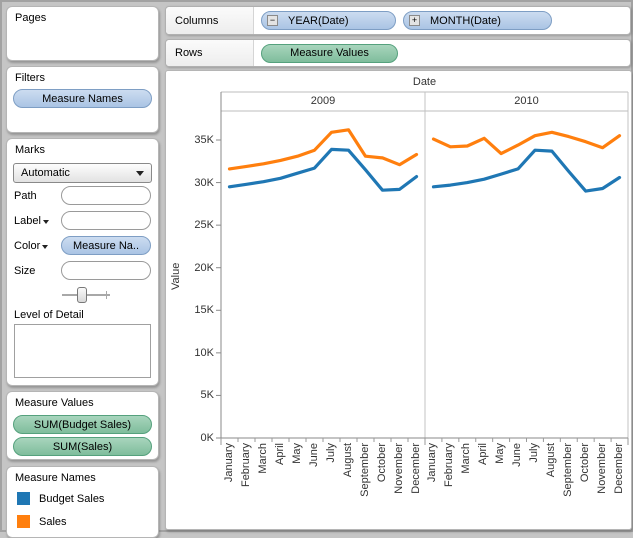  Describe the element at coordinates (72, 498) in the screenshot. I see `legend-item-label: Budget Sales` at that location.